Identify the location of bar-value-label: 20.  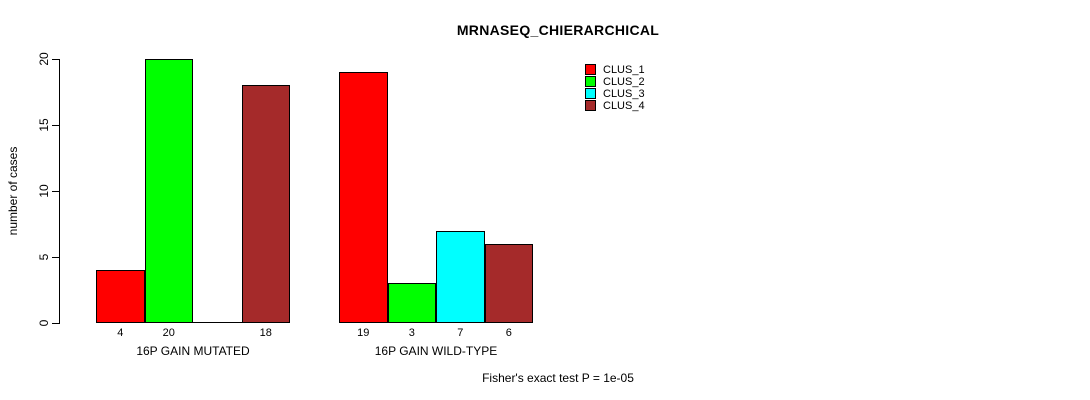
(168, 333).